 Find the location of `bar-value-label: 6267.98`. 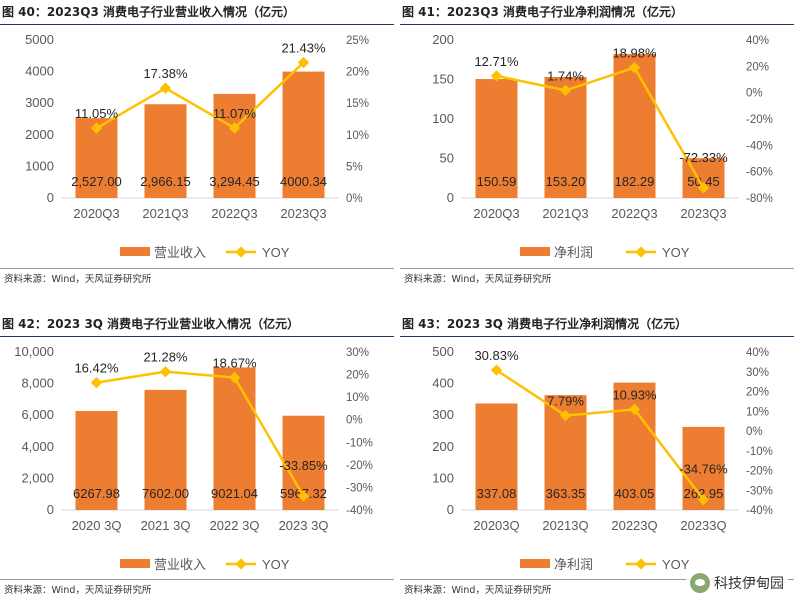

bar-value-label: 6267.98 is located at coordinates (96, 493).